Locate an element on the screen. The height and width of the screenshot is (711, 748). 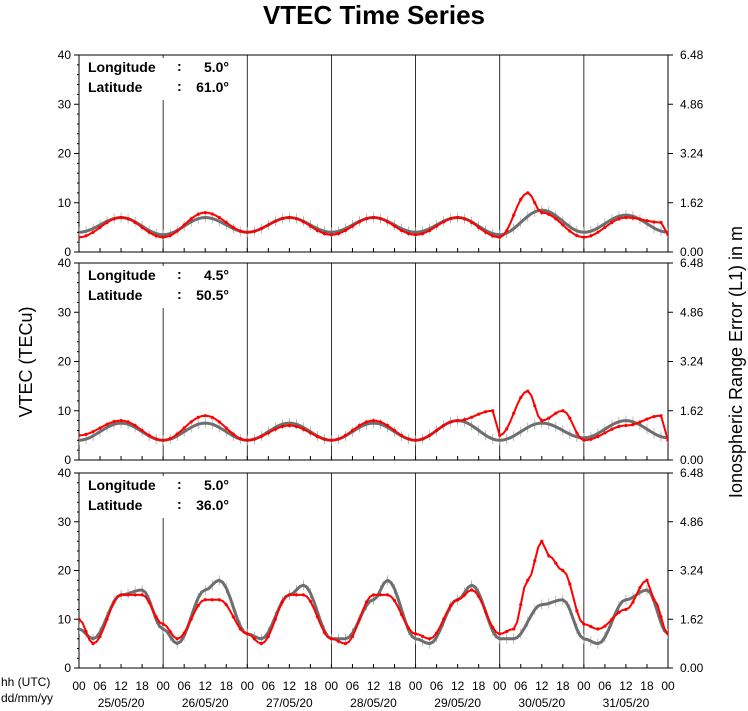
measured-line is located at coordinates (373, 416).